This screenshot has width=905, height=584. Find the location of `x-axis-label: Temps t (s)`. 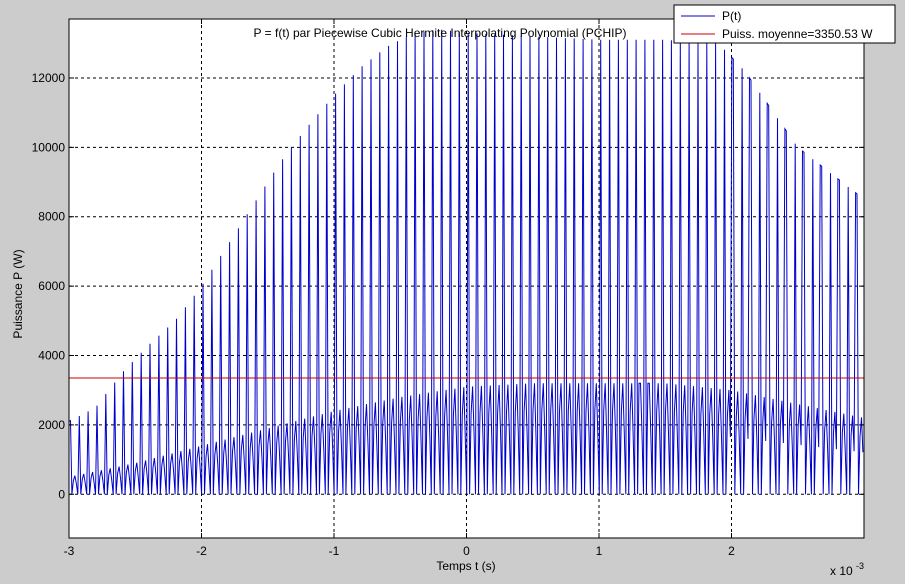

x-axis-label: Temps t (s) is located at coordinates (465, 566).